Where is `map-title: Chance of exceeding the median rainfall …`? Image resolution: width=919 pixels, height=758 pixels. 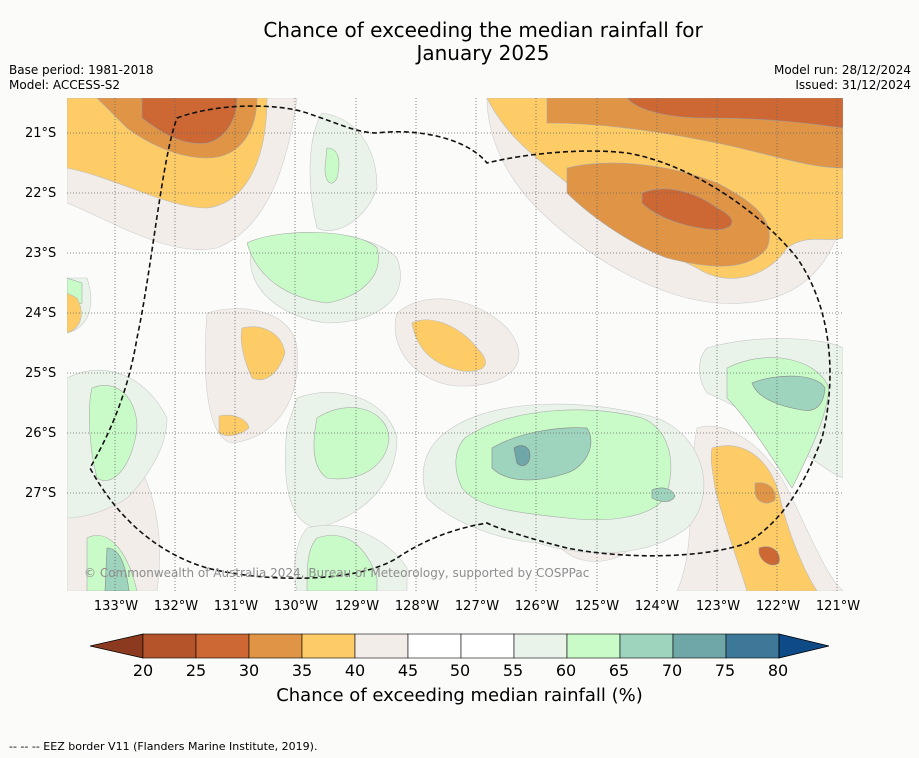
map-title: Chance of exceeding the median rainfall … is located at coordinates (459, 42).